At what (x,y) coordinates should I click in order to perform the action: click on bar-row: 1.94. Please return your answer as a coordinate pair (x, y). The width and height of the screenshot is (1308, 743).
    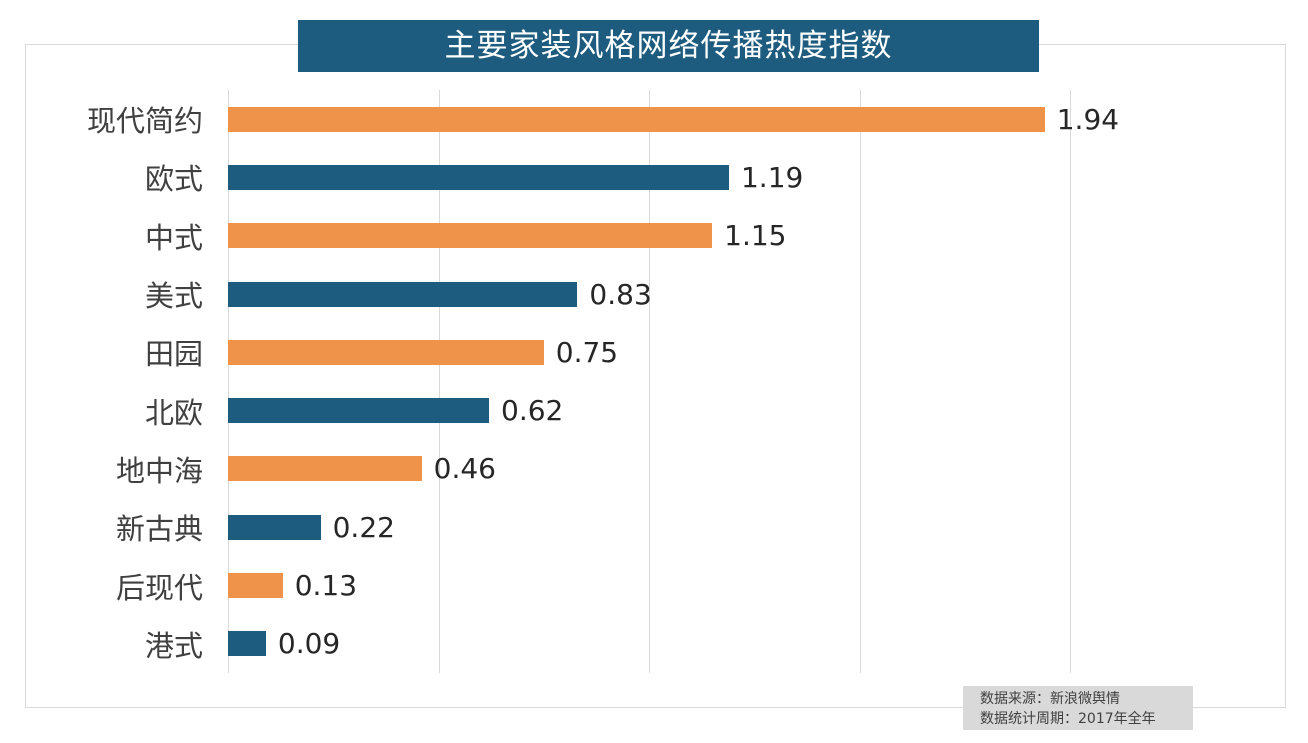
    Looking at the image, I should click on (673, 119).